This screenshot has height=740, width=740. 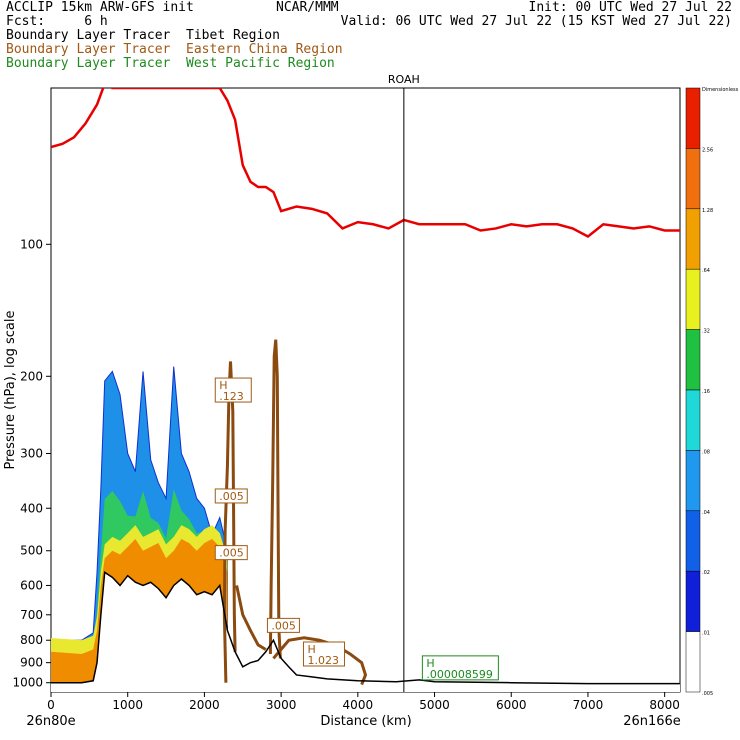 What do you see at coordinates (652, 721) in the screenshot?
I see `right-endpoint: 26n166e` at bounding box center [652, 721].